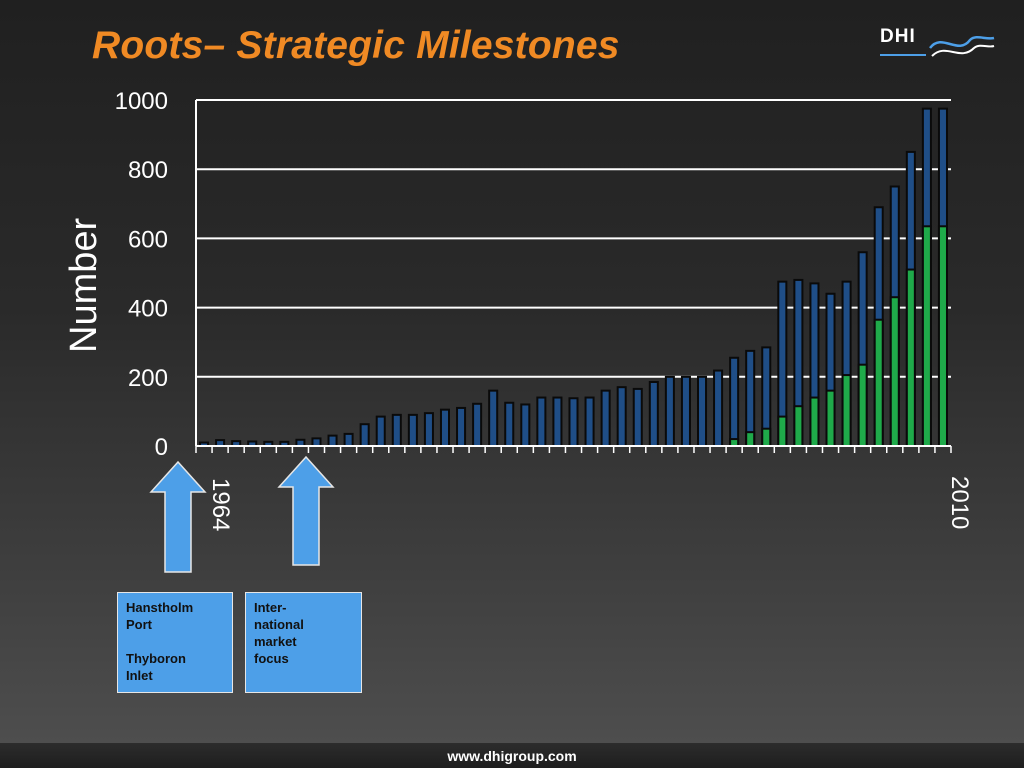  Describe the element at coordinates (220, 504) in the screenshot. I see `x-tick-label-start: 1964` at that location.